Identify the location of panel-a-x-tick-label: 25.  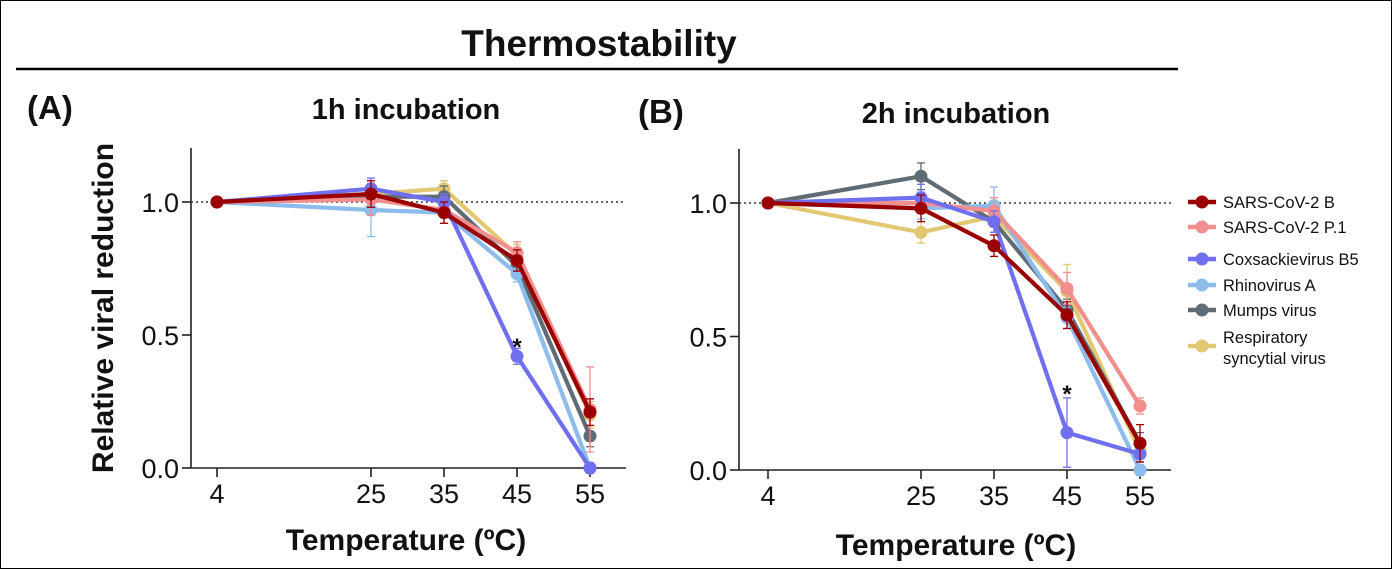
(371, 494).